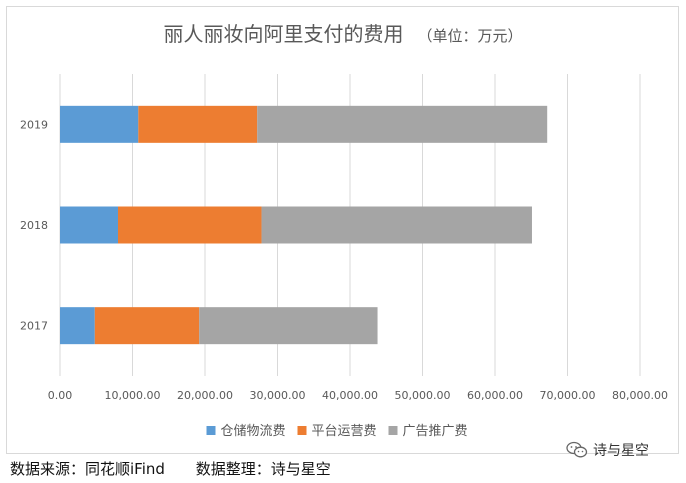  What do you see at coordinates (470, 36) in the screenshot?
I see `chart-title-unit: （单位：万元）` at bounding box center [470, 36].